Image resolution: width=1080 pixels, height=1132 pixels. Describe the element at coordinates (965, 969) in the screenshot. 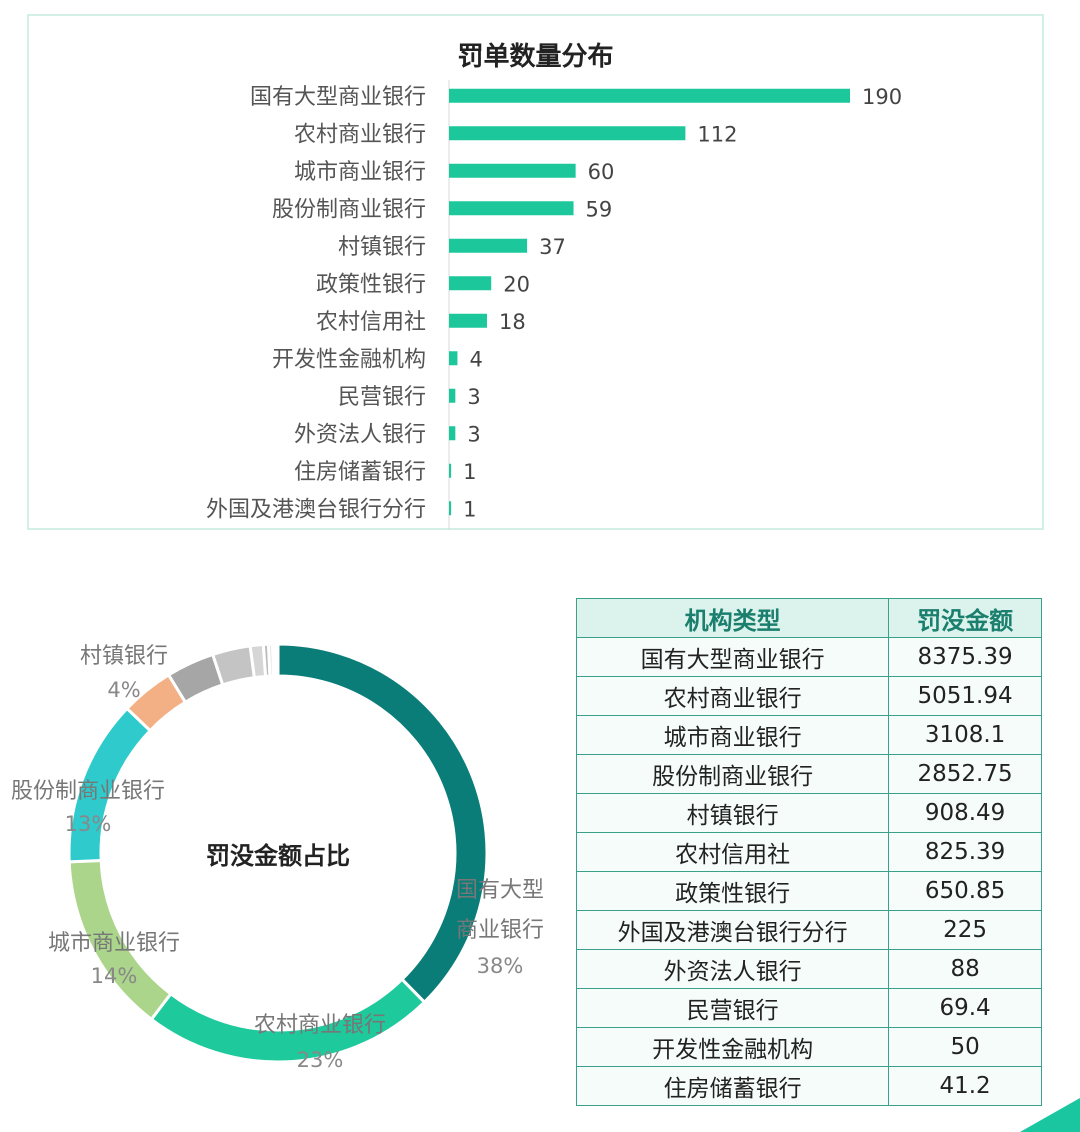

I see `table-cell-amount: 88` at that location.